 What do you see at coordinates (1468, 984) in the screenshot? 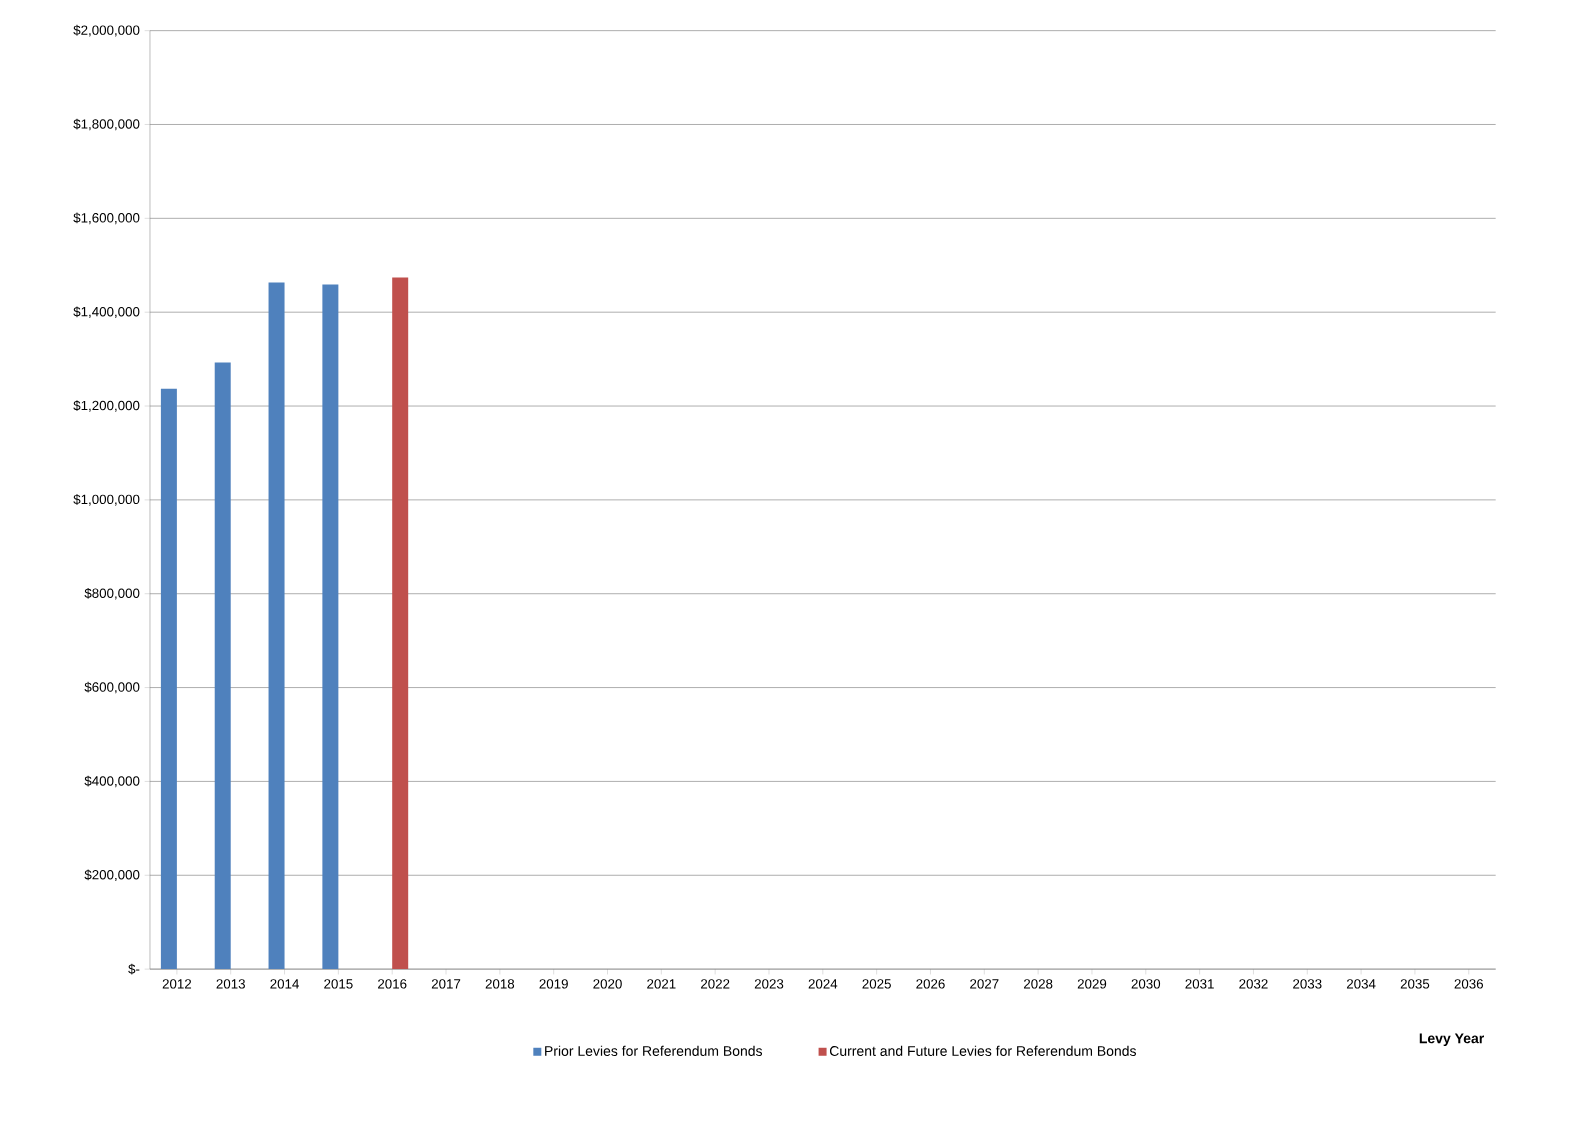
I see `x-tick-label: 2036` at bounding box center [1468, 984].